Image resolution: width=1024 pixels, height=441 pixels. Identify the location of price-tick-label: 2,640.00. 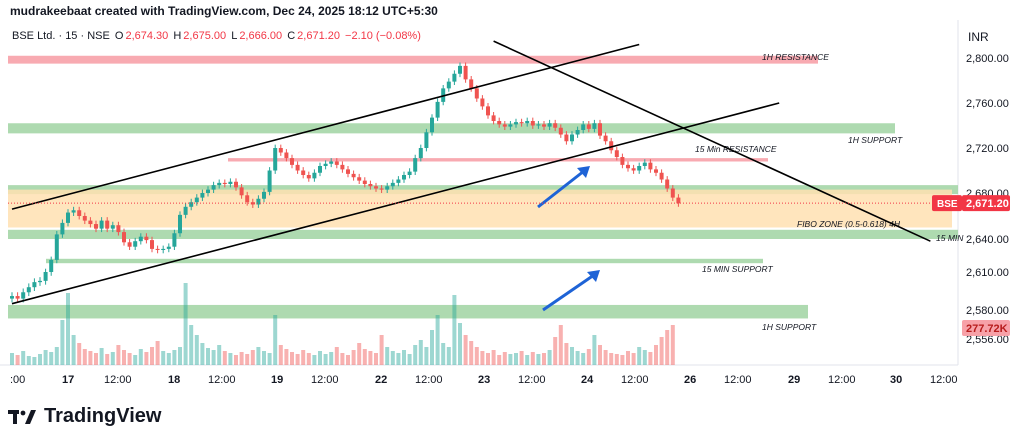
(987, 240).